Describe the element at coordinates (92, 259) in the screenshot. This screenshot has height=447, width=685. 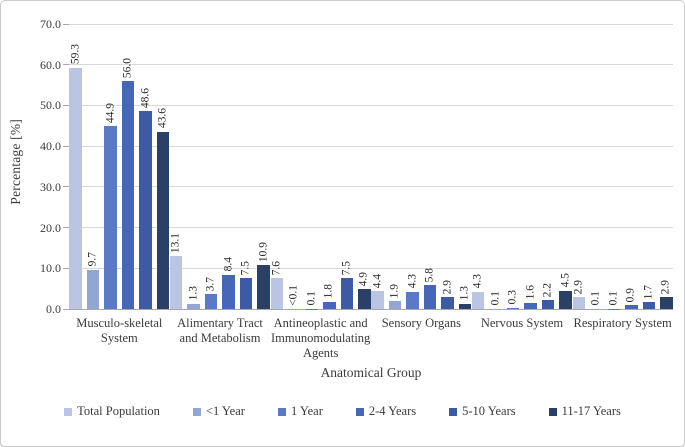
I see `bar-value-label: 9.7` at that location.